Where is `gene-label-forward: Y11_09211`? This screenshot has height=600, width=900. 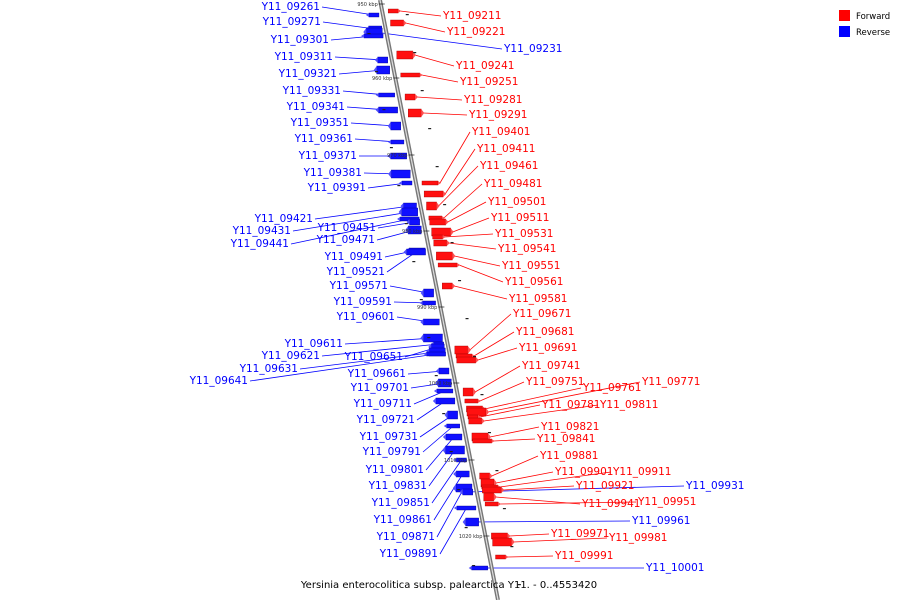 gene-label-forward: Y11_09211 is located at coordinates (471, 16).